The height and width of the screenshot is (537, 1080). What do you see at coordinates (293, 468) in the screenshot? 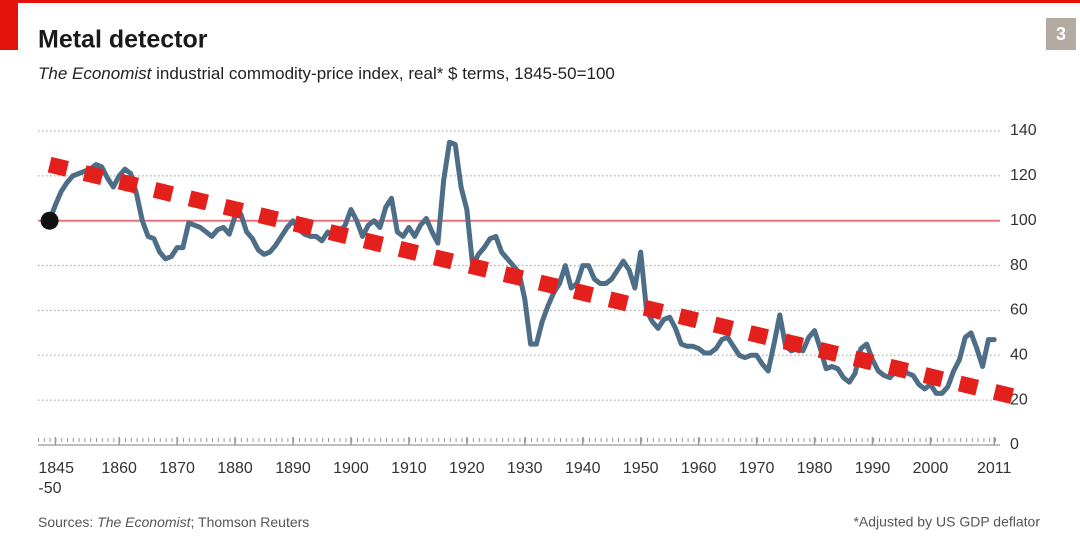
I see `x-tick-label: 1890` at bounding box center [293, 468].